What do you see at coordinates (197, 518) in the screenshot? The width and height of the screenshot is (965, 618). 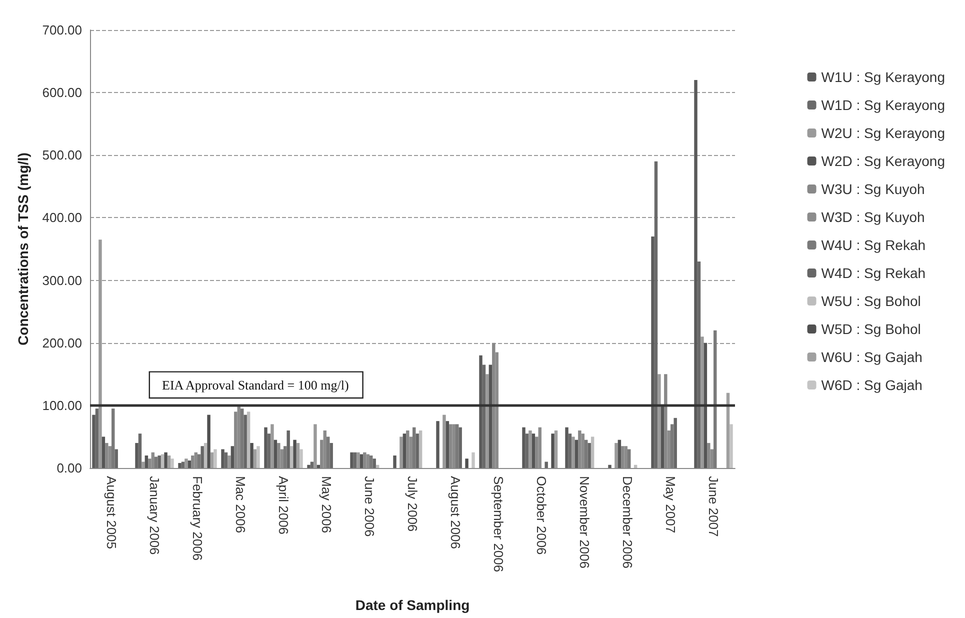 I see `x-tick-label: February 2006` at bounding box center [197, 518].